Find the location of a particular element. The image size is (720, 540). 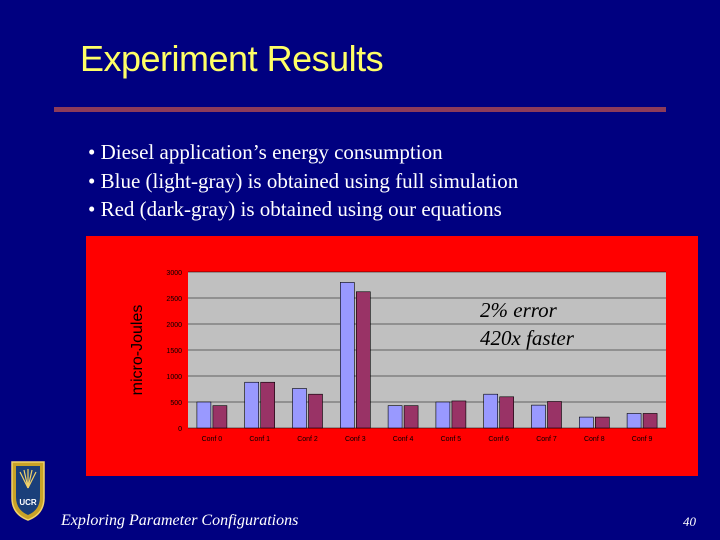

error-text: 2% error is located at coordinates (518, 310).